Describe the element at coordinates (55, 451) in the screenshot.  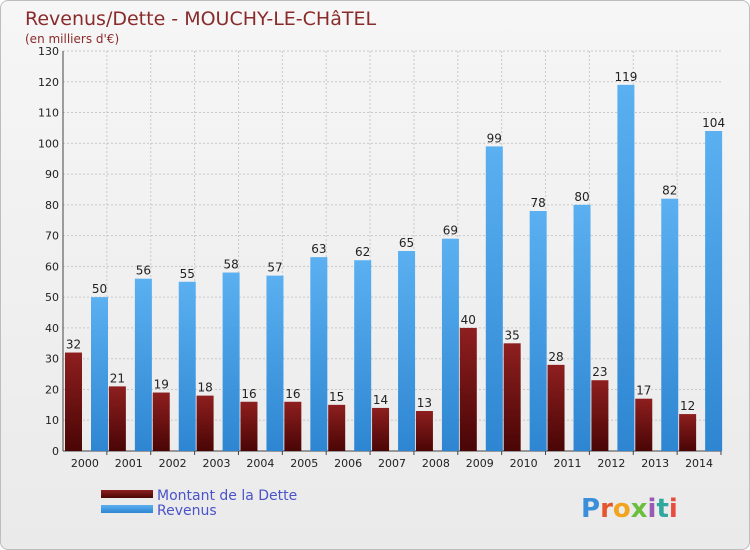
I see `y-tick-label: 0` at that location.